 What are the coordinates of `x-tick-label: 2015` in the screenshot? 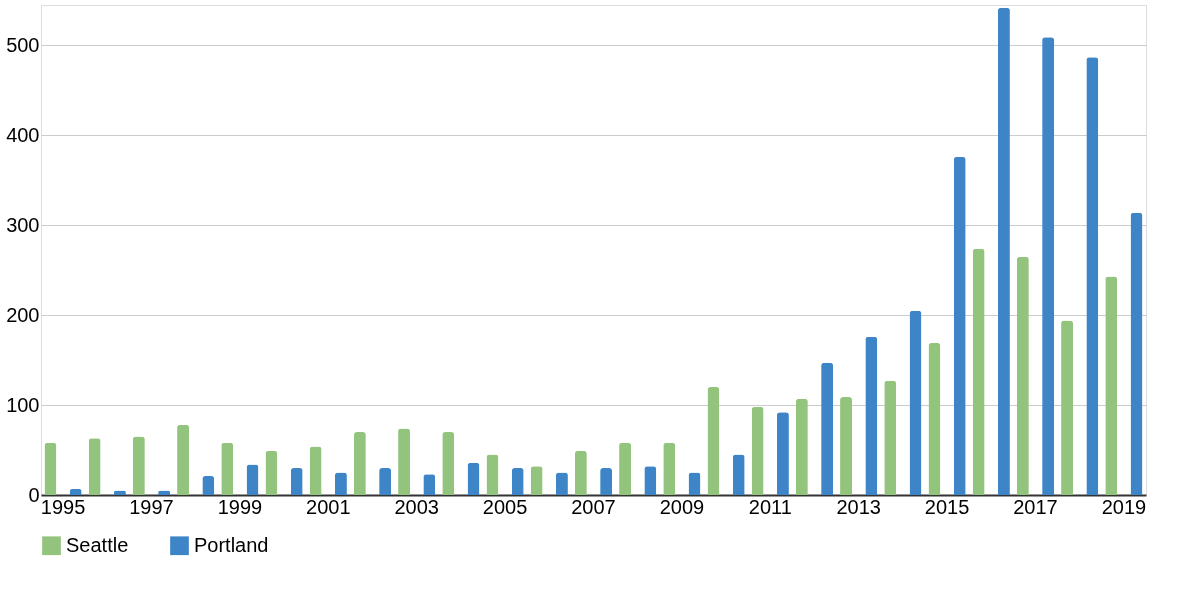 It's located at (947, 506).